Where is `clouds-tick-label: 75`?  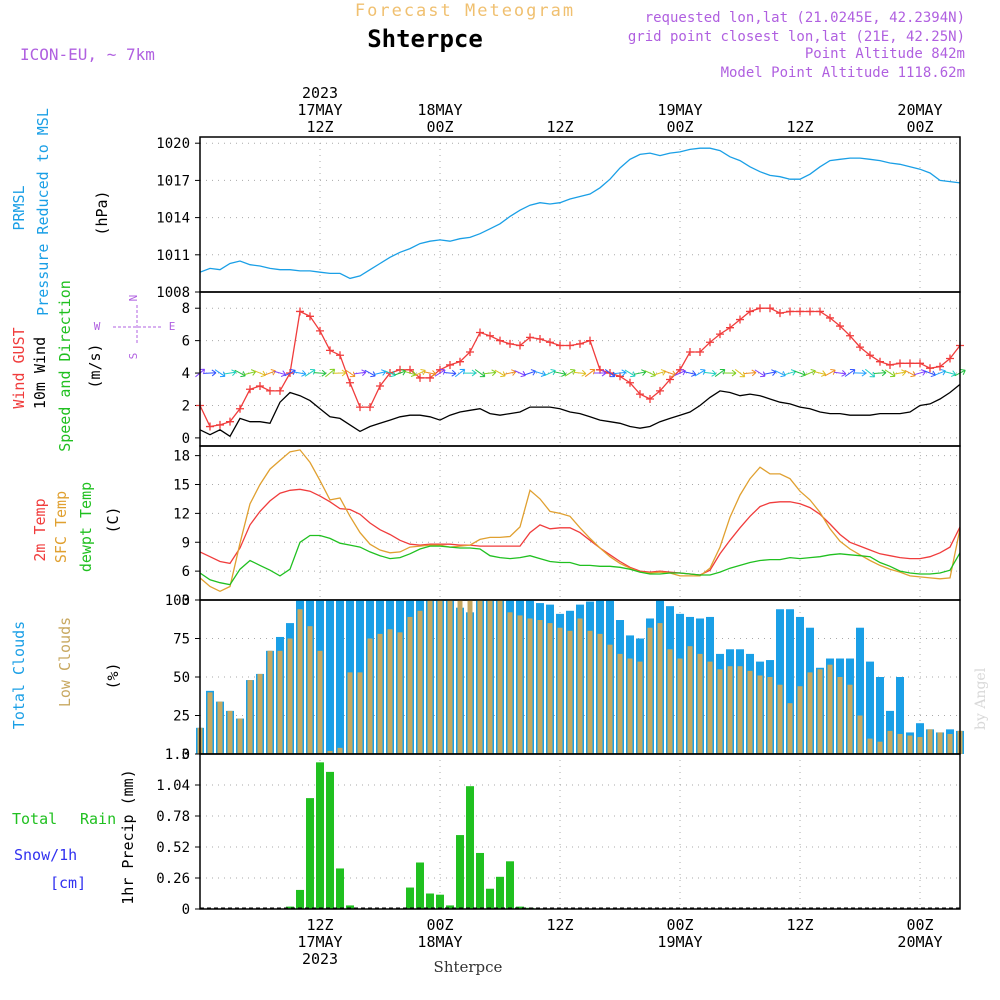
clouds-tick-label: 75 is located at coordinates (181, 640).